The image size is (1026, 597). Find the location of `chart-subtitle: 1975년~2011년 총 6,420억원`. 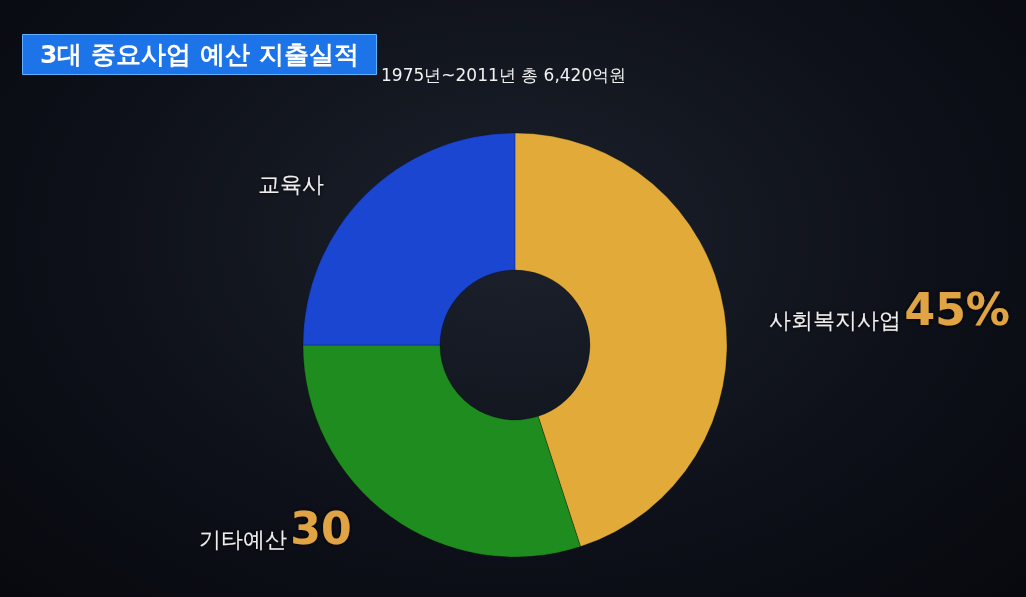

chart-subtitle: 1975년~2011년 총 6,420억원 is located at coordinates (504, 74).